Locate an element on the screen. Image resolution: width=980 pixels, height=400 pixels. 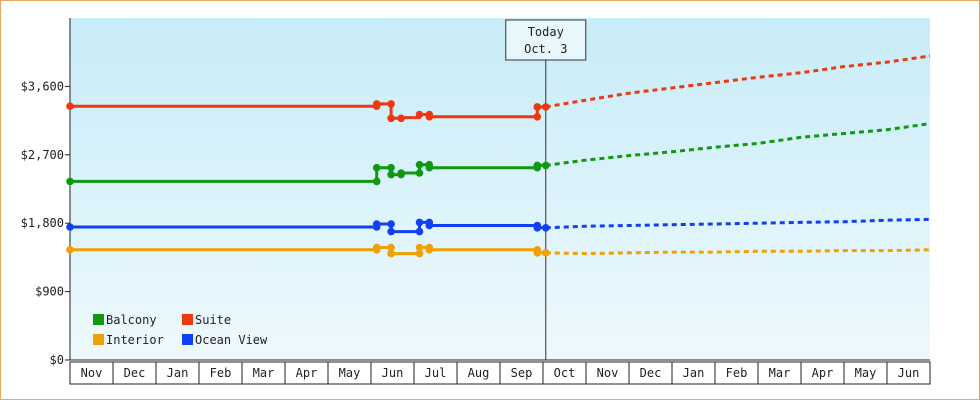
month-cell is located at coordinates (908, 373).